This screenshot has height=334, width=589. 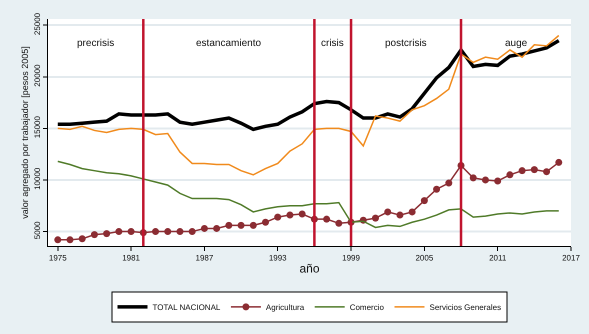 What do you see at coordinates (498, 258) in the screenshot?
I see `x-tick-label: 2011` at bounding box center [498, 258].